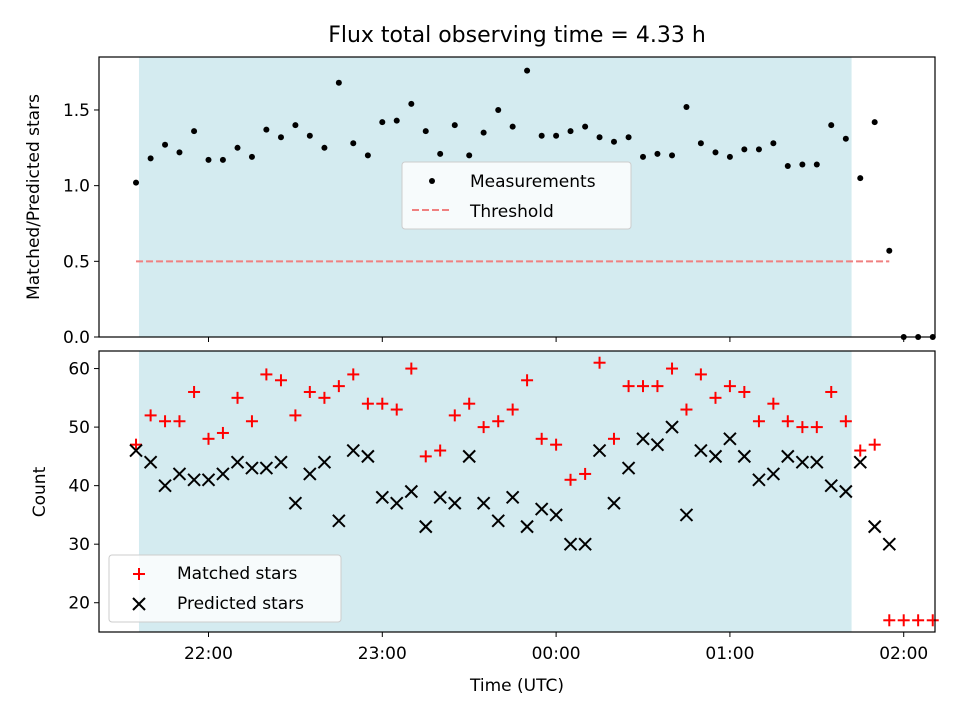 This screenshot has height=720, width=960. What do you see at coordinates (40, 491) in the screenshot?
I see `bottom-y-axis-label: Count` at bounding box center [40, 491].